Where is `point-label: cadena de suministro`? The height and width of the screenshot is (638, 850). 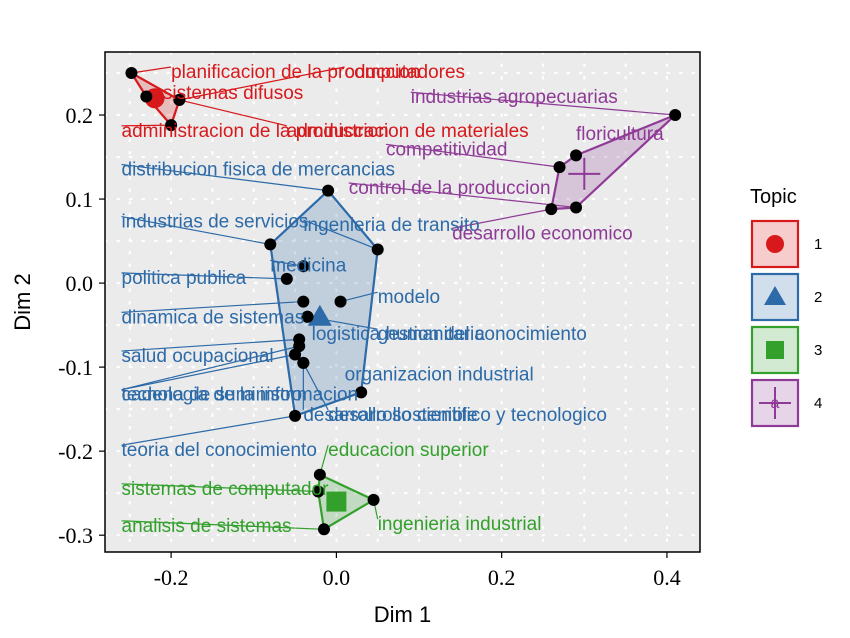 point-label: cadena de suministro is located at coordinates (212, 395).